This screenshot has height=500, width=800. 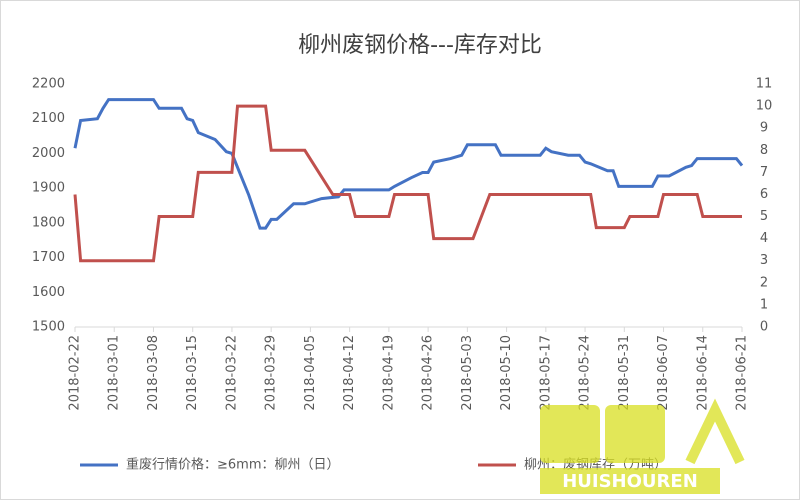 What do you see at coordinates (48, 257) in the screenshot?
I see `y-tick-label: 1700` at bounding box center [48, 257].